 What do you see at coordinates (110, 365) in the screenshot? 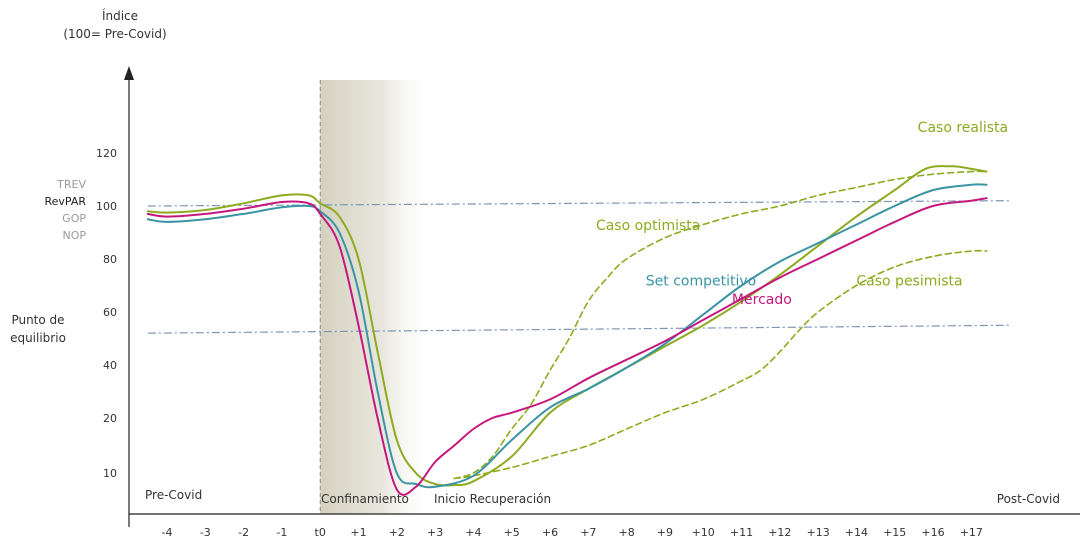
I see `y-tick-label: 40` at bounding box center [110, 365].